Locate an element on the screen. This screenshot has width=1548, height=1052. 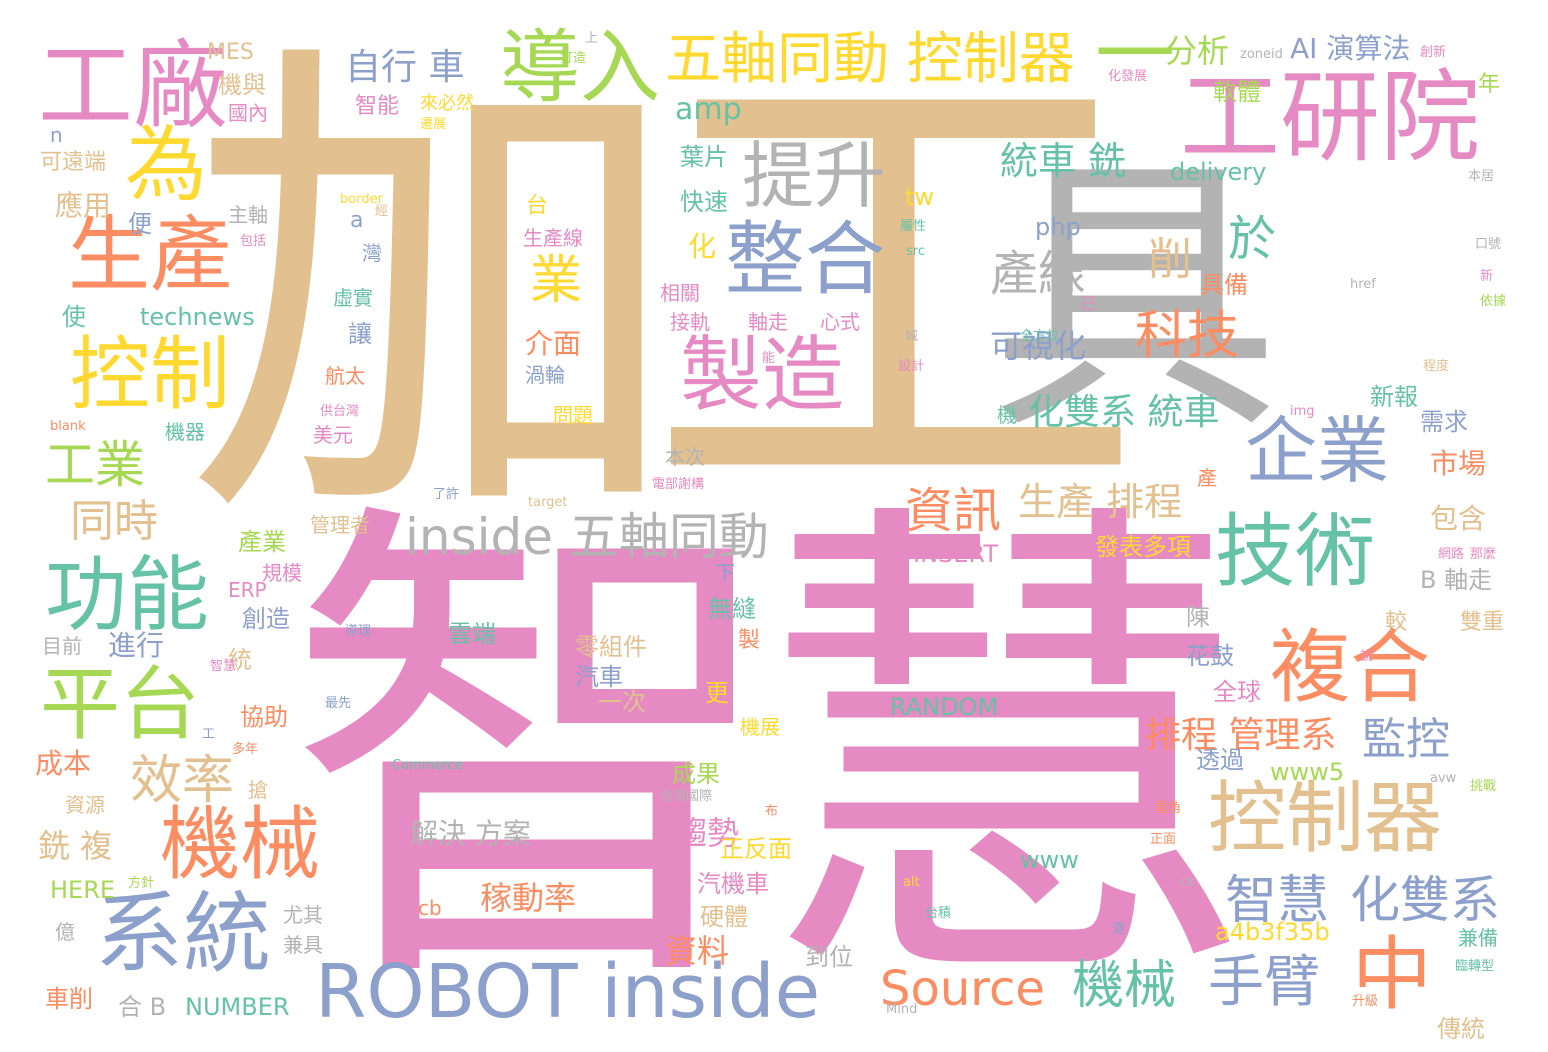
word-190: 台灣國際 is located at coordinates (686, 796).